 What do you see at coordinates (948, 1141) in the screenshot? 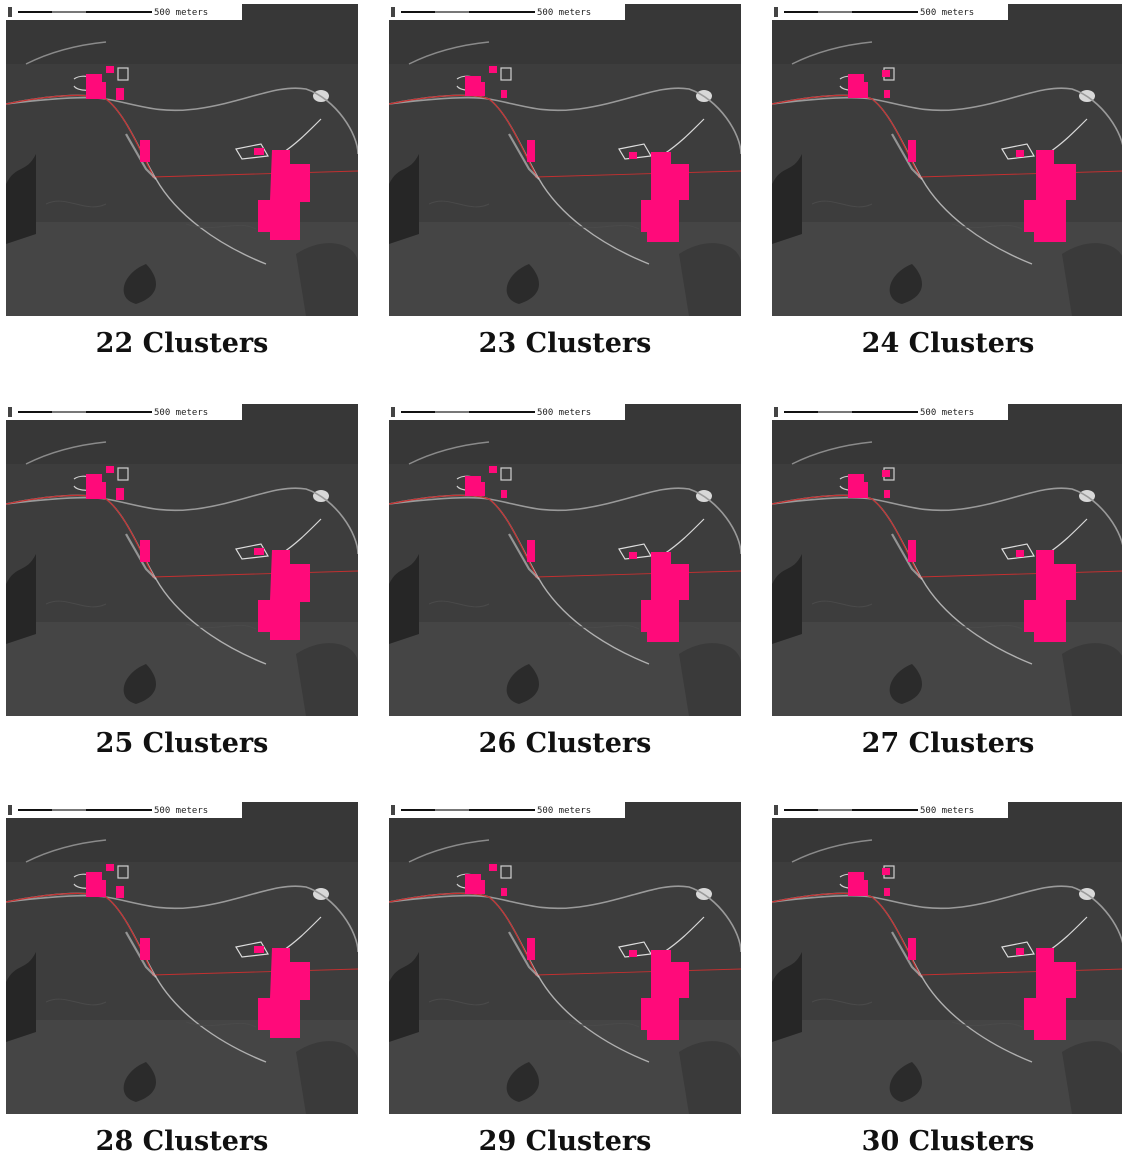
I see `panel-caption: 30 Clusters` at bounding box center [948, 1141].